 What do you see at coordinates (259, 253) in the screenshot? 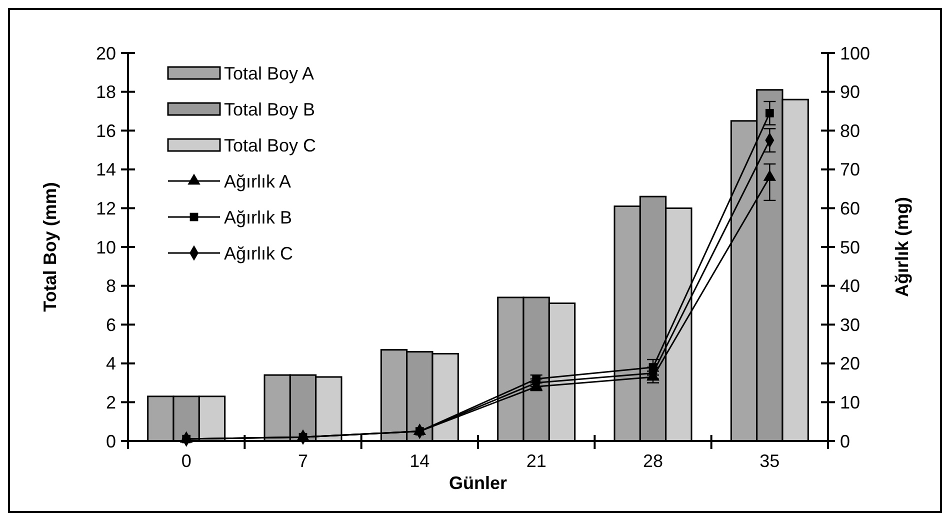
I see `legend-label: Ağırlık C` at bounding box center [259, 253].